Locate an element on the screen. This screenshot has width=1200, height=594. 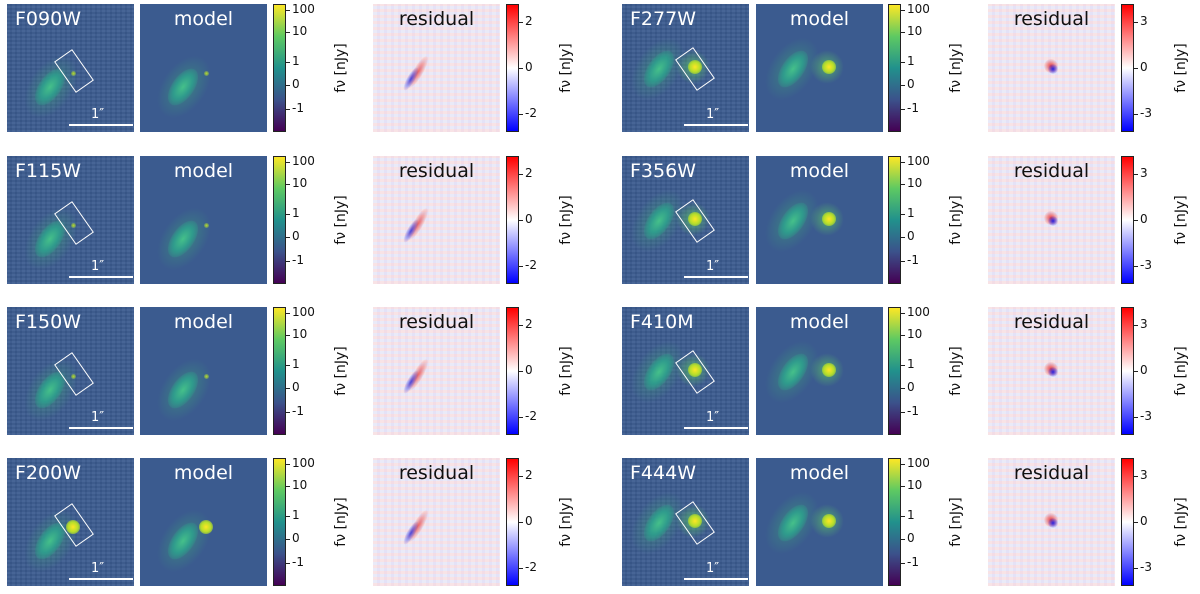
data-panel: F410M 1″ is located at coordinates (685, 371).